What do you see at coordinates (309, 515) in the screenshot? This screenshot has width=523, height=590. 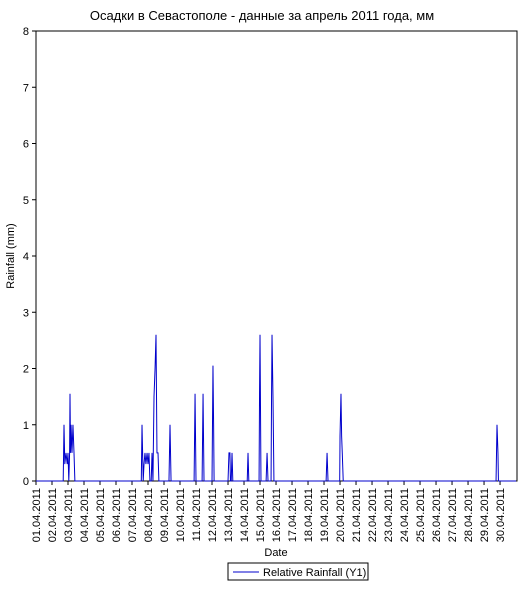 I see `x-tick-label: 18.04.2011` at bounding box center [309, 515].